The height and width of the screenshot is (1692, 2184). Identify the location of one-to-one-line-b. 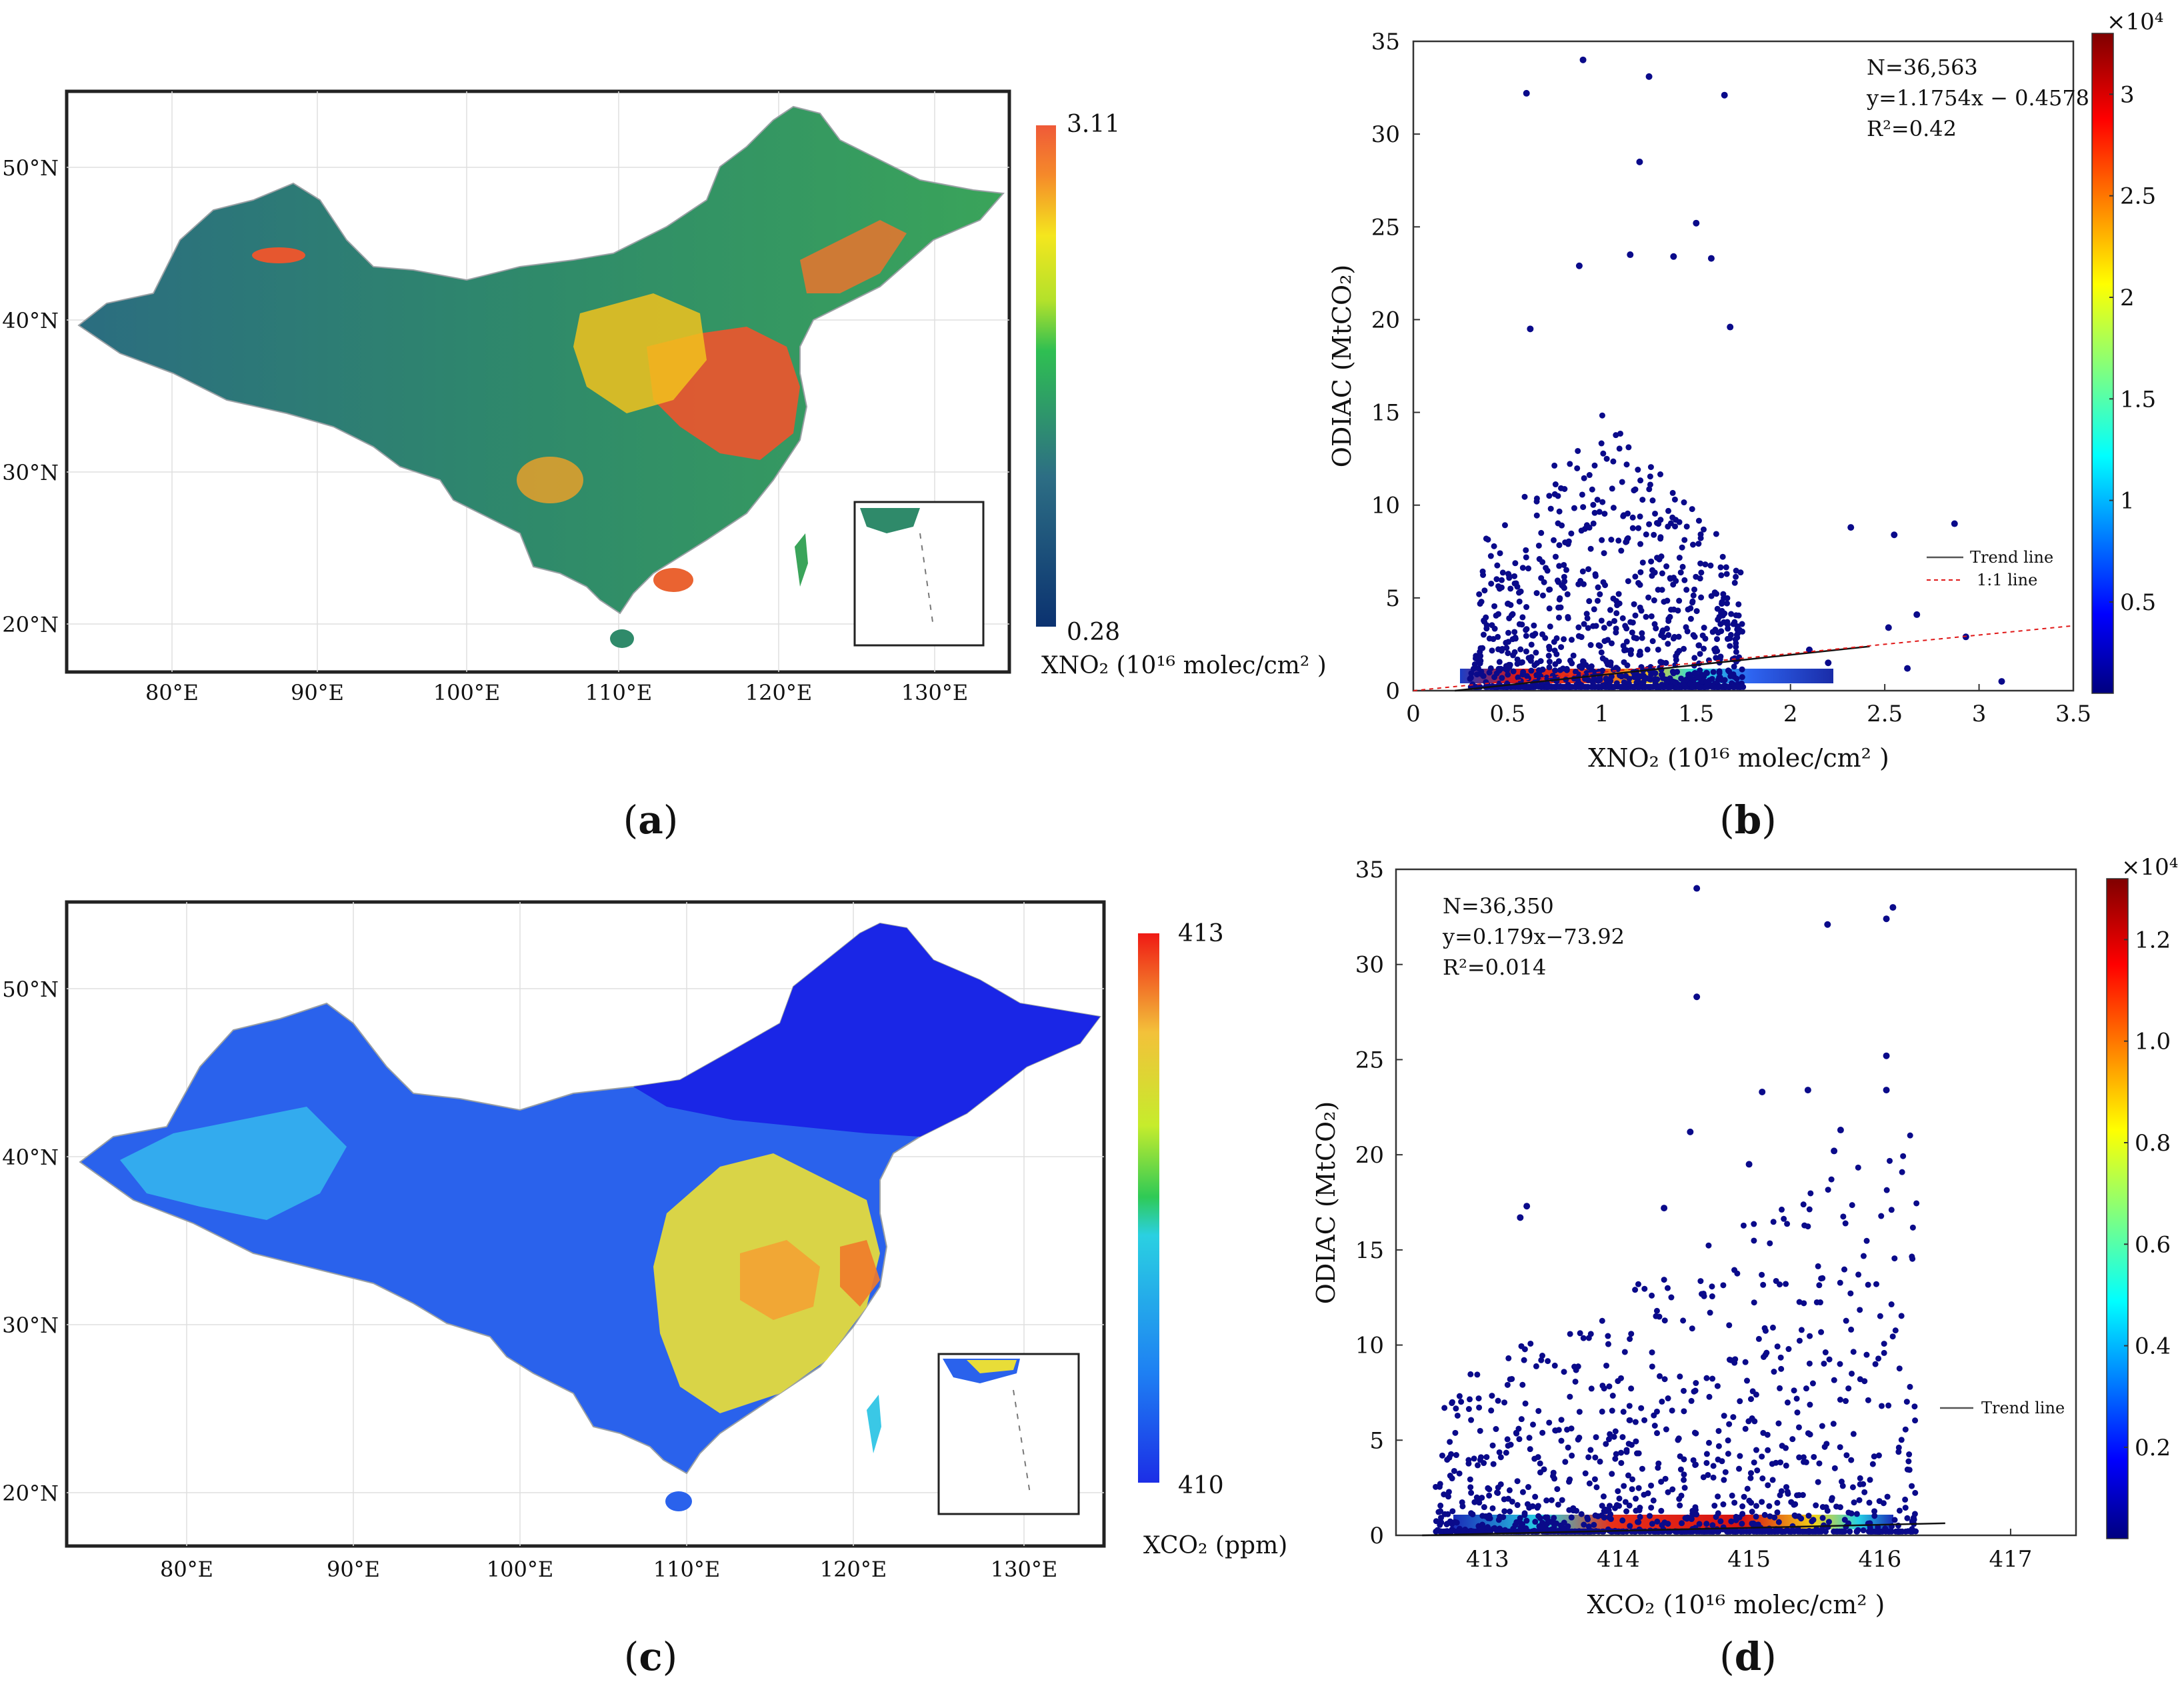
(1743, 658).